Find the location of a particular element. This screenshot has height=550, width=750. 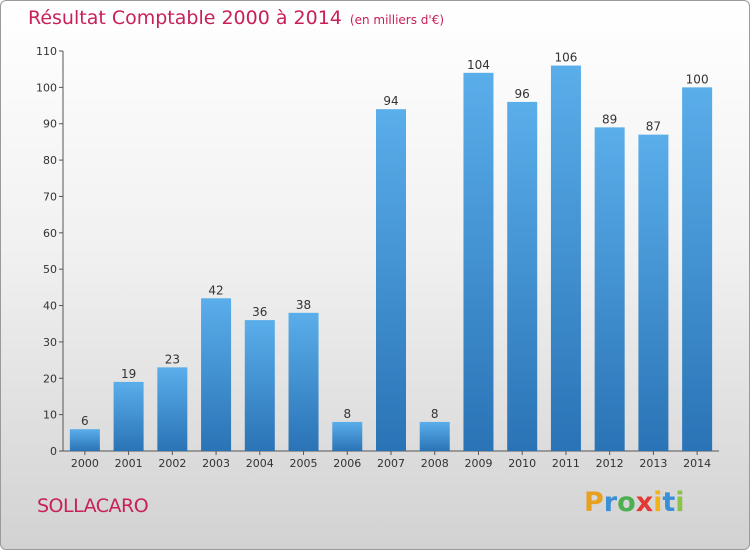

data-label: 87 is located at coordinates (653, 127).